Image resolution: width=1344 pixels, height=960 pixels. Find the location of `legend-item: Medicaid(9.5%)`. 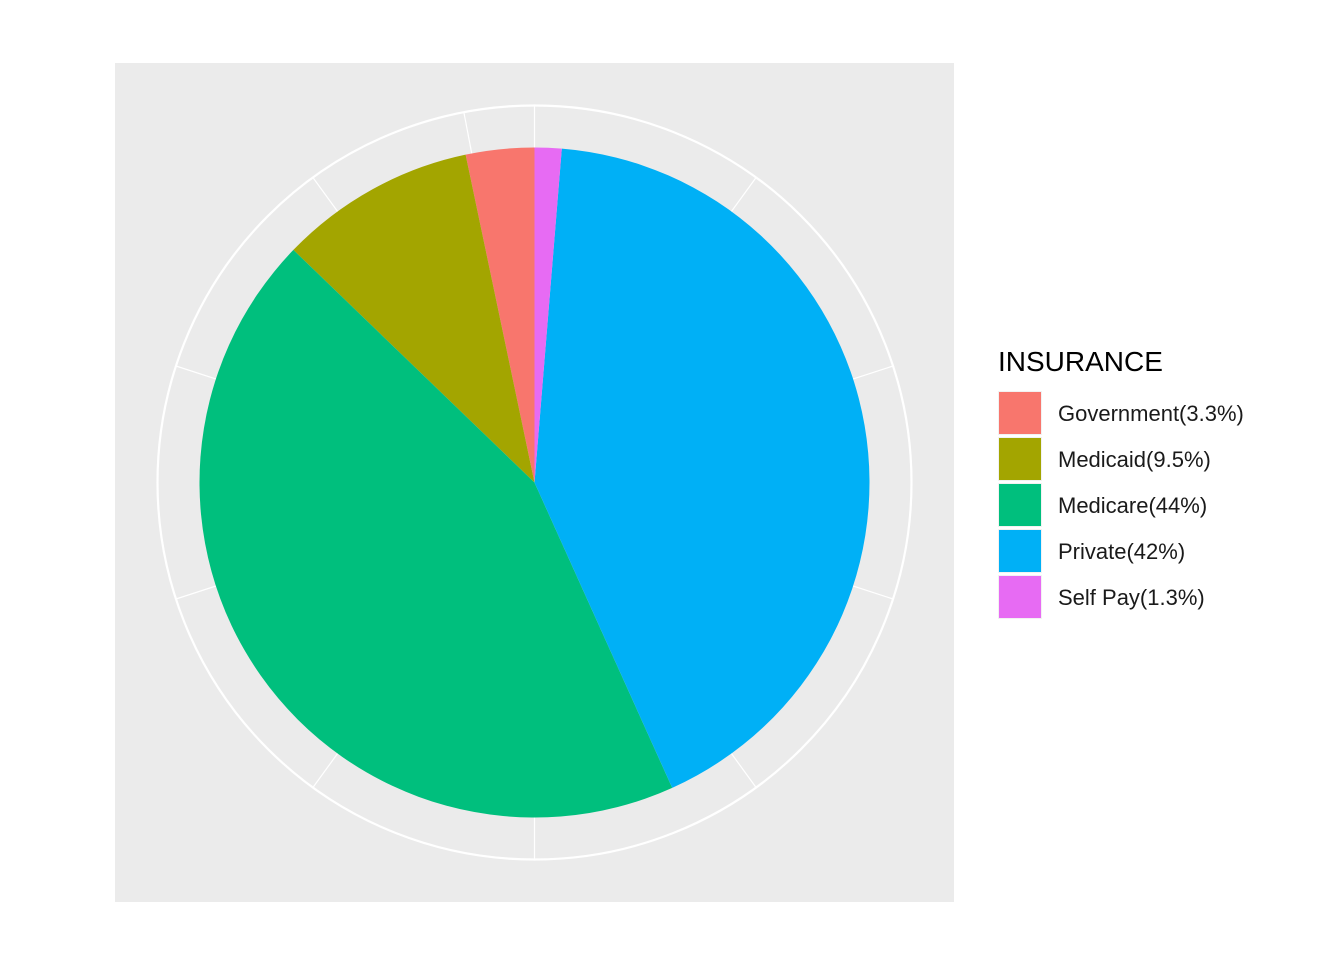

legend-item: Medicaid(9.5%) is located at coordinates (1104, 459).